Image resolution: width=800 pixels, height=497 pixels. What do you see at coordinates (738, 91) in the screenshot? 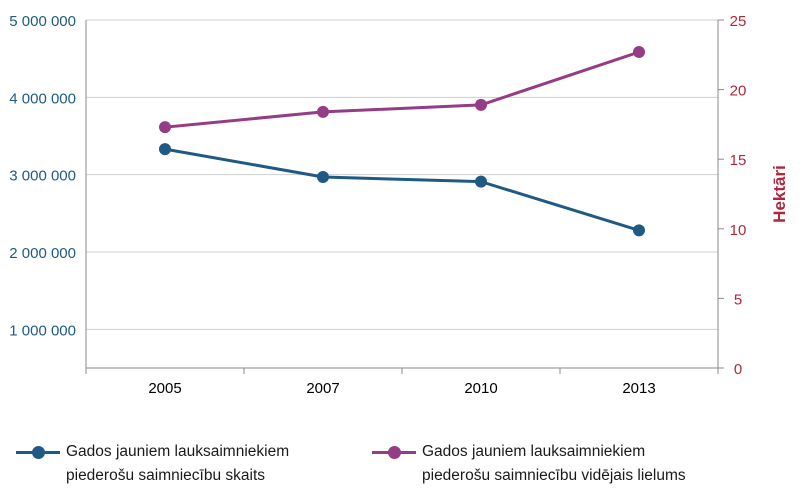
I see `right-tick-label: 20` at bounding box center [738, 91].